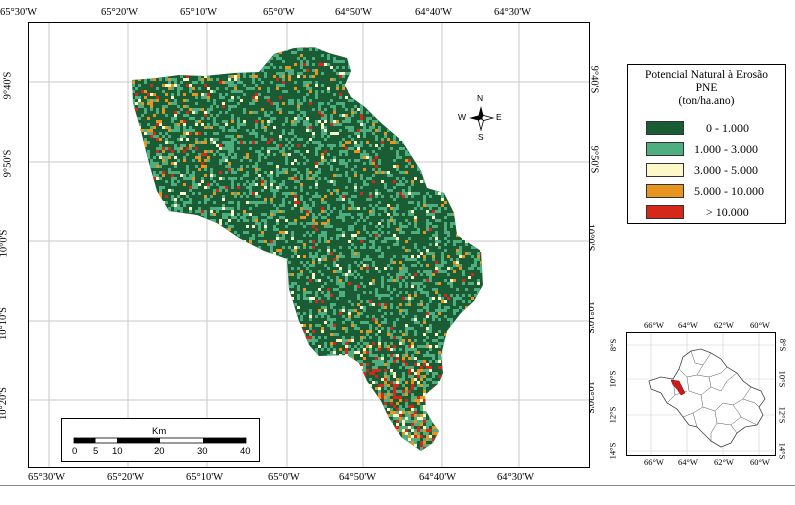 This screenshot has height=505, width=795. Describe the element at coordinates (499, 117) in the screenshot. I see `compass-e: E` at that location.